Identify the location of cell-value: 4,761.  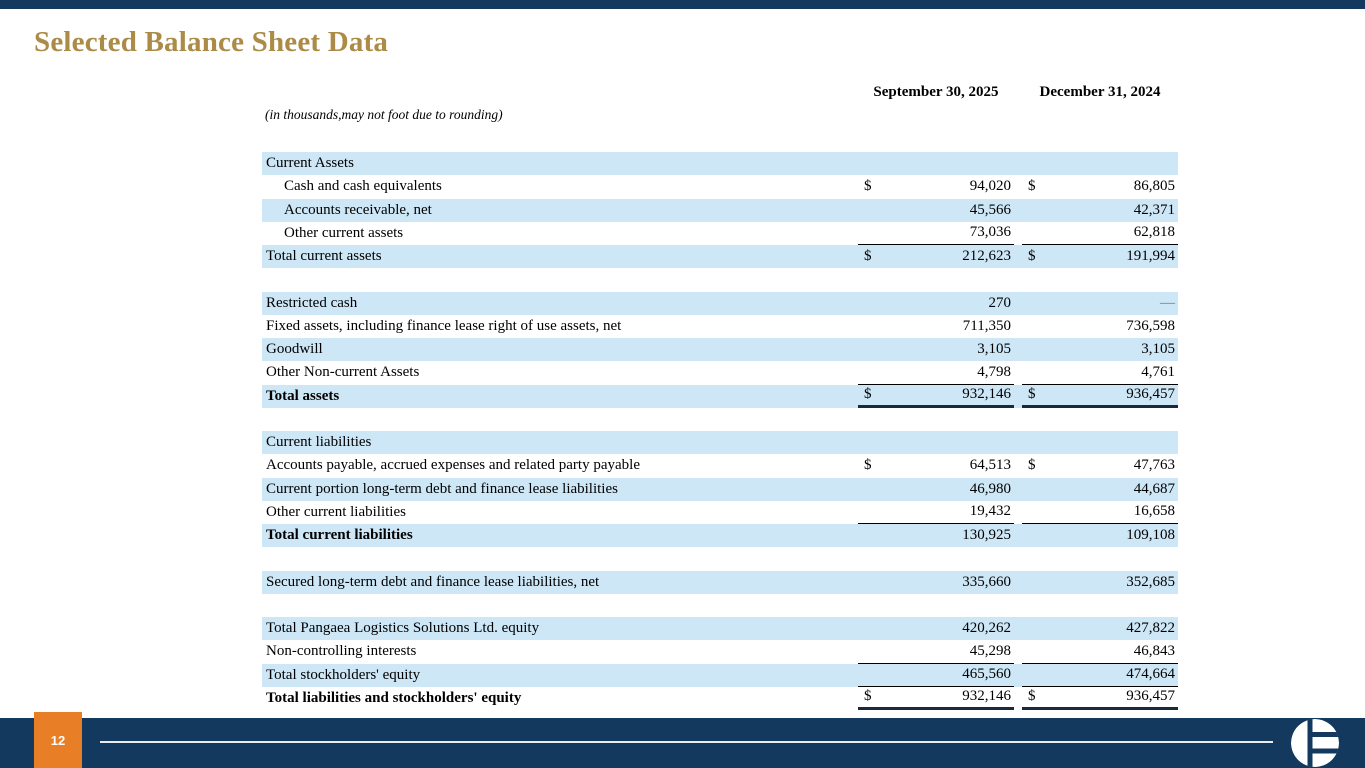
(1158, 371).